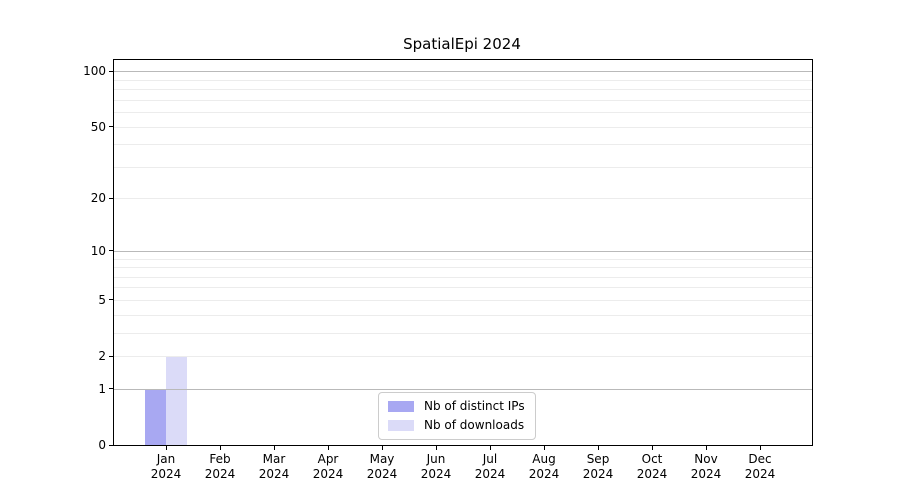  Describe the element at coordinates (436, 466) in the screenshot. I see `x-tick-label: Jun 2024` at that location.